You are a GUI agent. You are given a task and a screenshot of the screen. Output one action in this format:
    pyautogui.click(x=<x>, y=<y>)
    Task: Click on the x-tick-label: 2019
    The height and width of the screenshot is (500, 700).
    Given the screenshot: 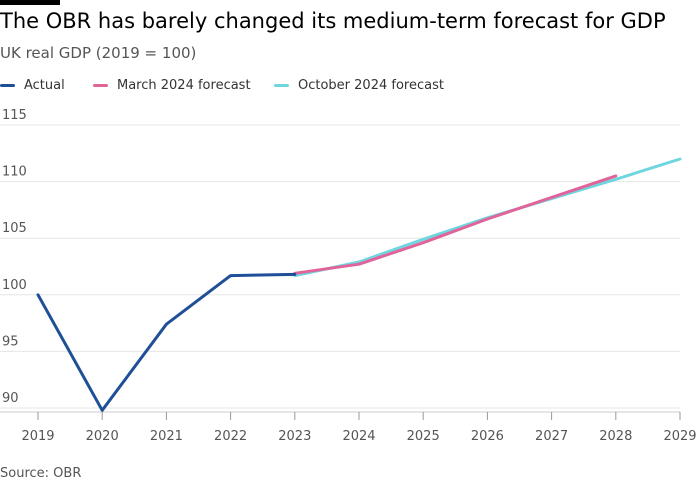 What is the action you would take?
    pyautogui.click(x=37, y=436)
    